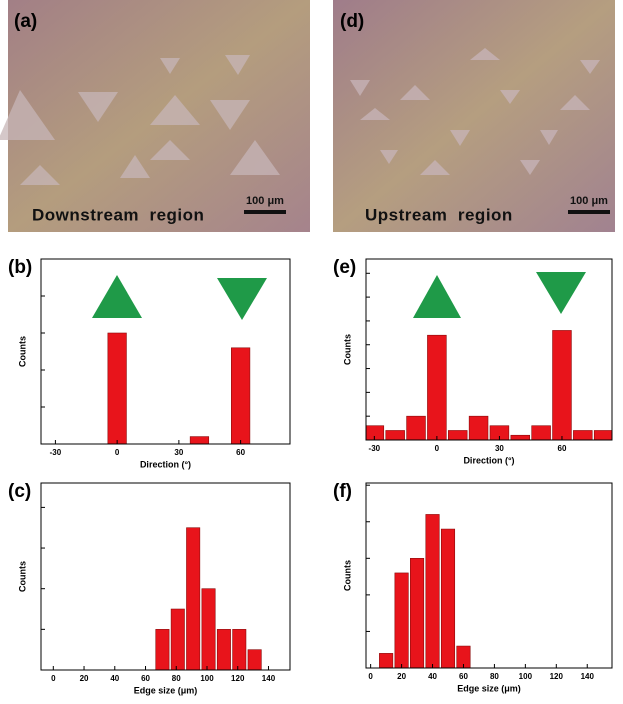 The image size is (623, 704). I want to click on panel-label: (b), so click(20, 267).